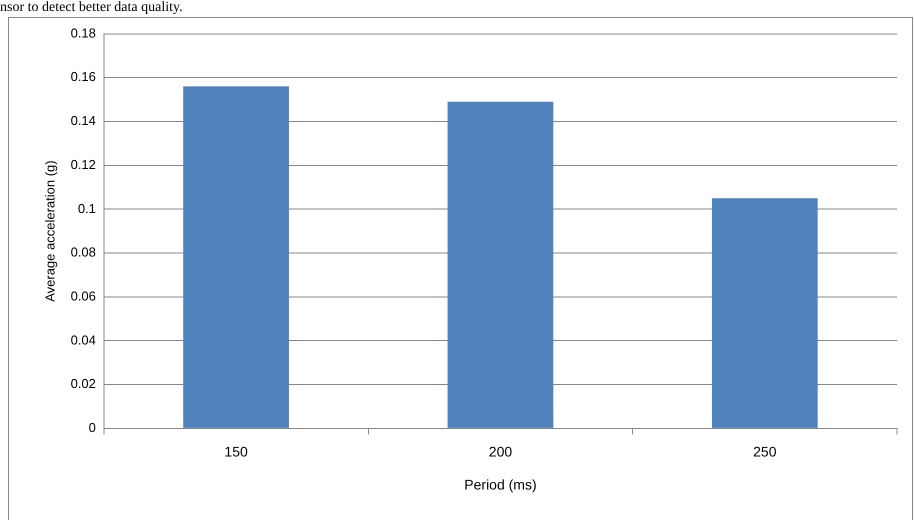 This screenshot has width=914, height=520. I want to click on y-tick-label: 0.04, so click(83, 340).